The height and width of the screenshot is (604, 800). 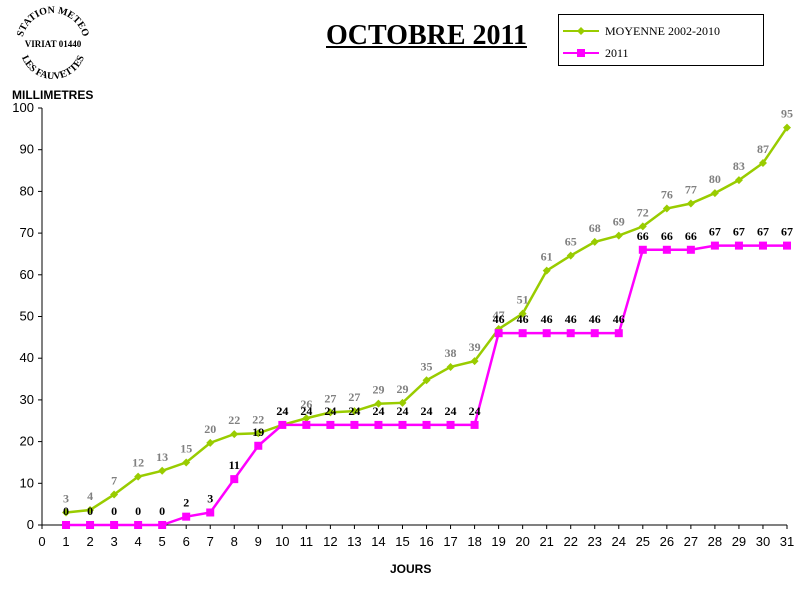 What do you see at coordinates (282, 411) in the screenshot?
I see `data-label-average: 24` at bounding box center [282, 411].